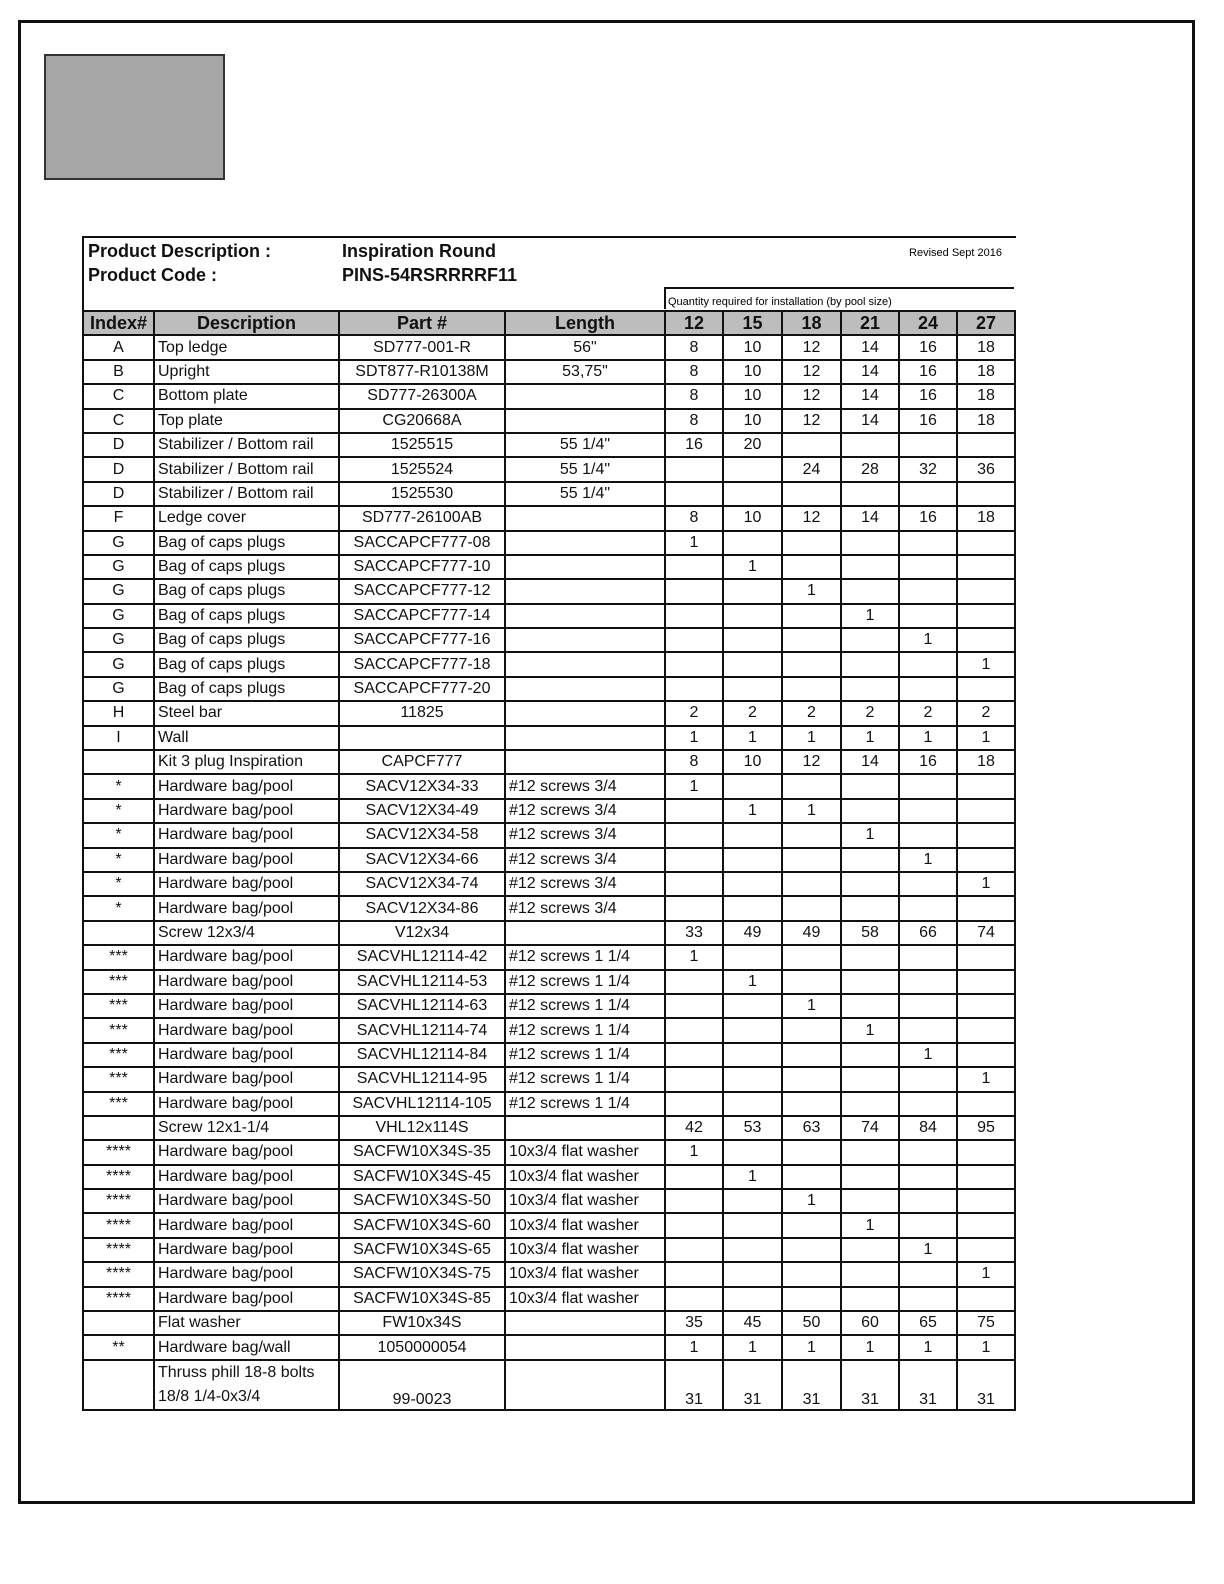 The image size is (1224, 1584). I want to click on header-spacer, so click(374, 298).